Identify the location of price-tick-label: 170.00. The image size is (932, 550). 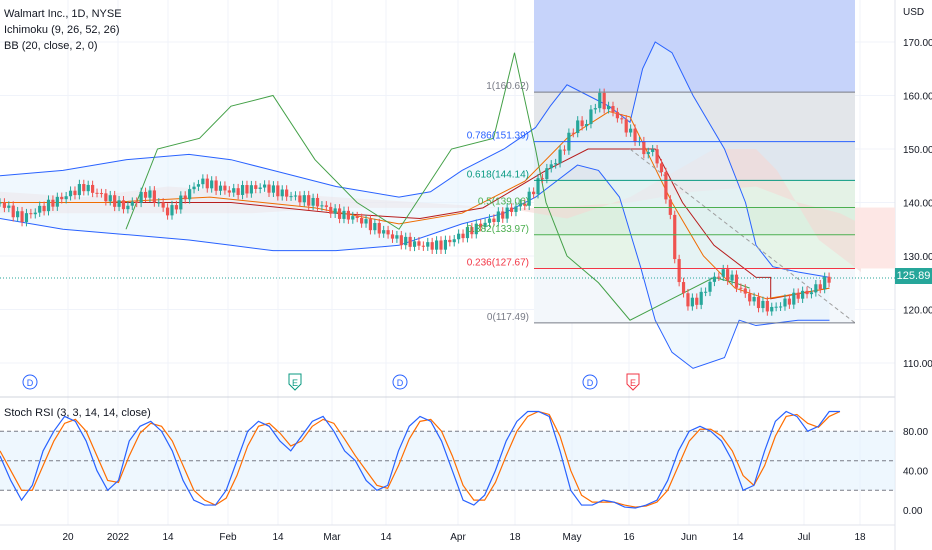
(917, 43).